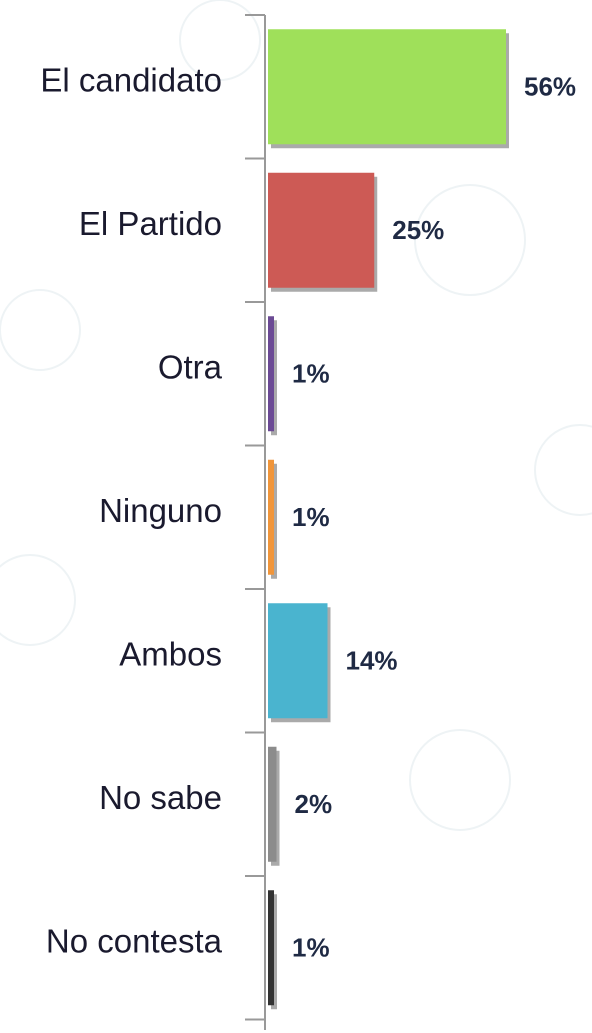  Describe the element at coordinates (134, 940) in the screenshot. I see `category-label: No contesta` at that location.